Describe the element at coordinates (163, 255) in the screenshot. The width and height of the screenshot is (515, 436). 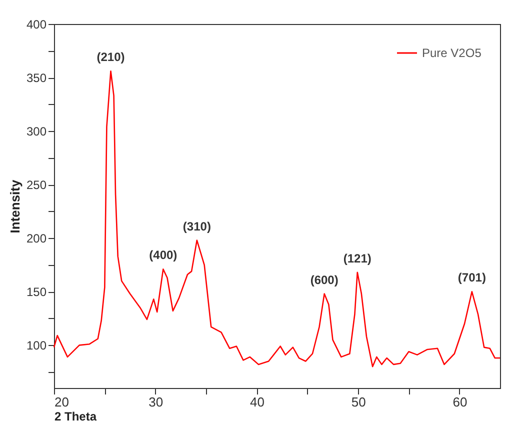
I see `annotation: (400)` at that location.